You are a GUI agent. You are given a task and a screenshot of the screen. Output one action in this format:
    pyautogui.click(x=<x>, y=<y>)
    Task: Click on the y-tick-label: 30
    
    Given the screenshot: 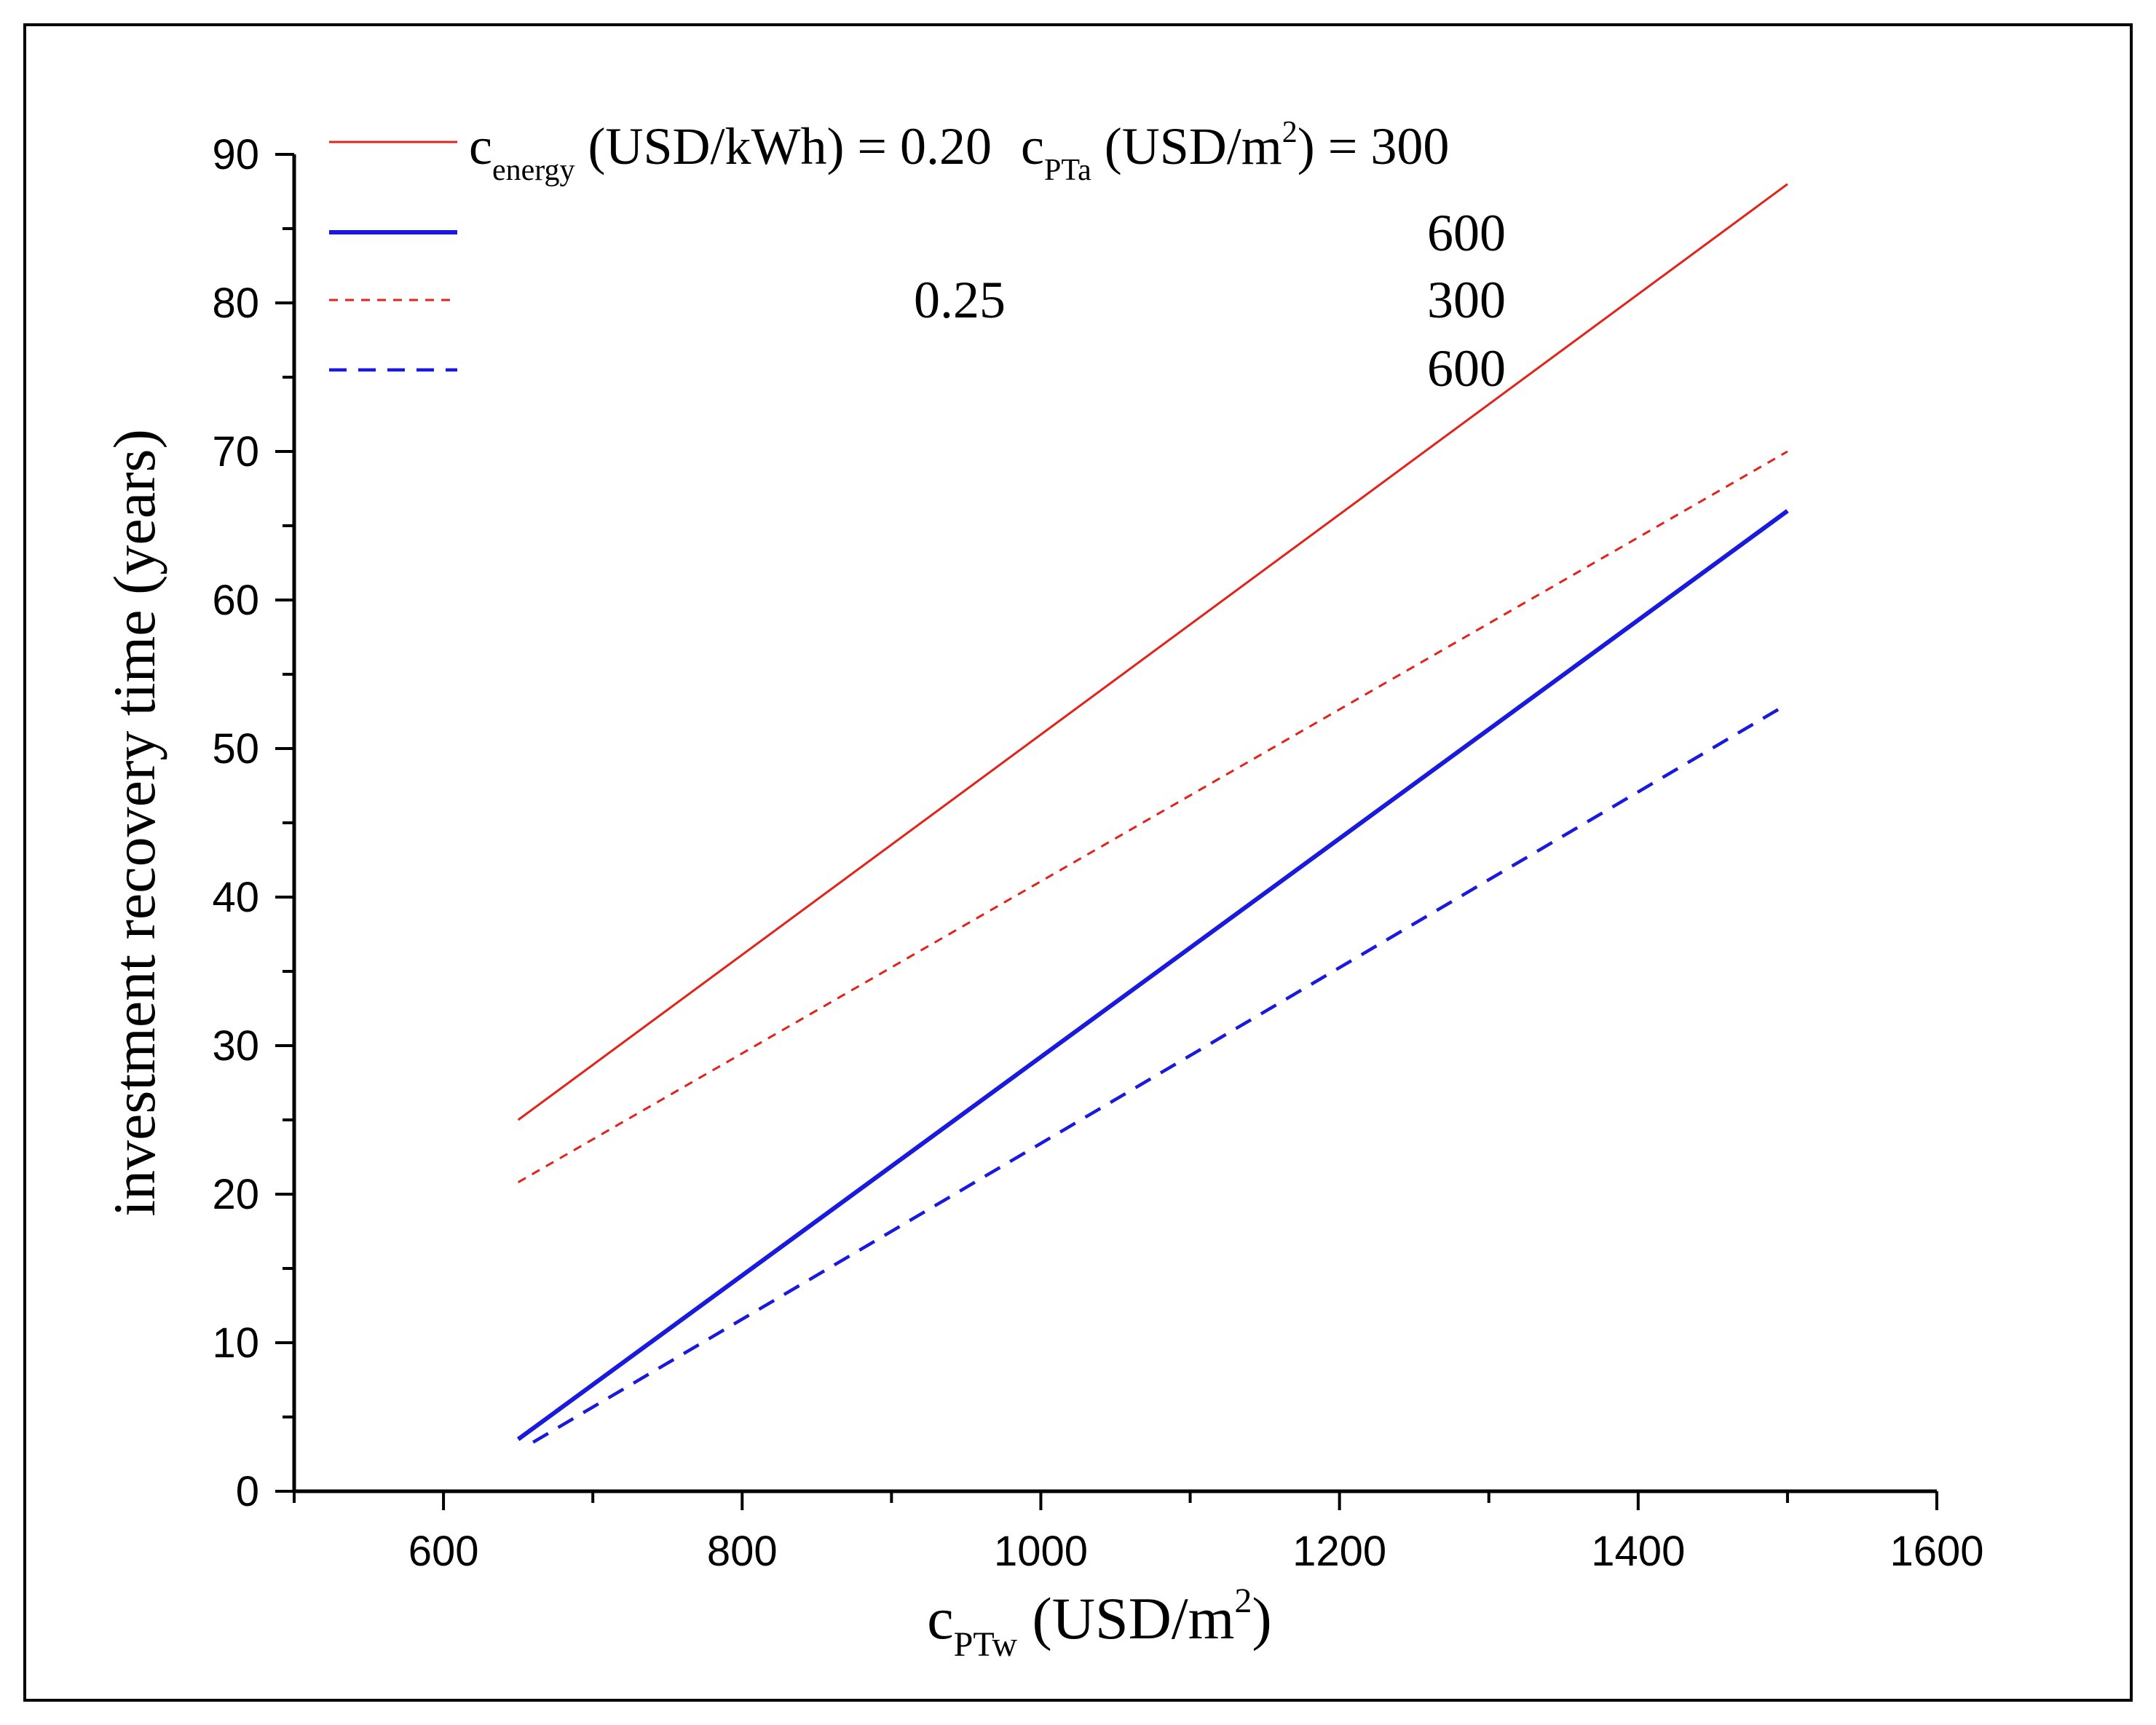 What is the action you would take?
    pyautogui.click(x=235, y=1046)
    